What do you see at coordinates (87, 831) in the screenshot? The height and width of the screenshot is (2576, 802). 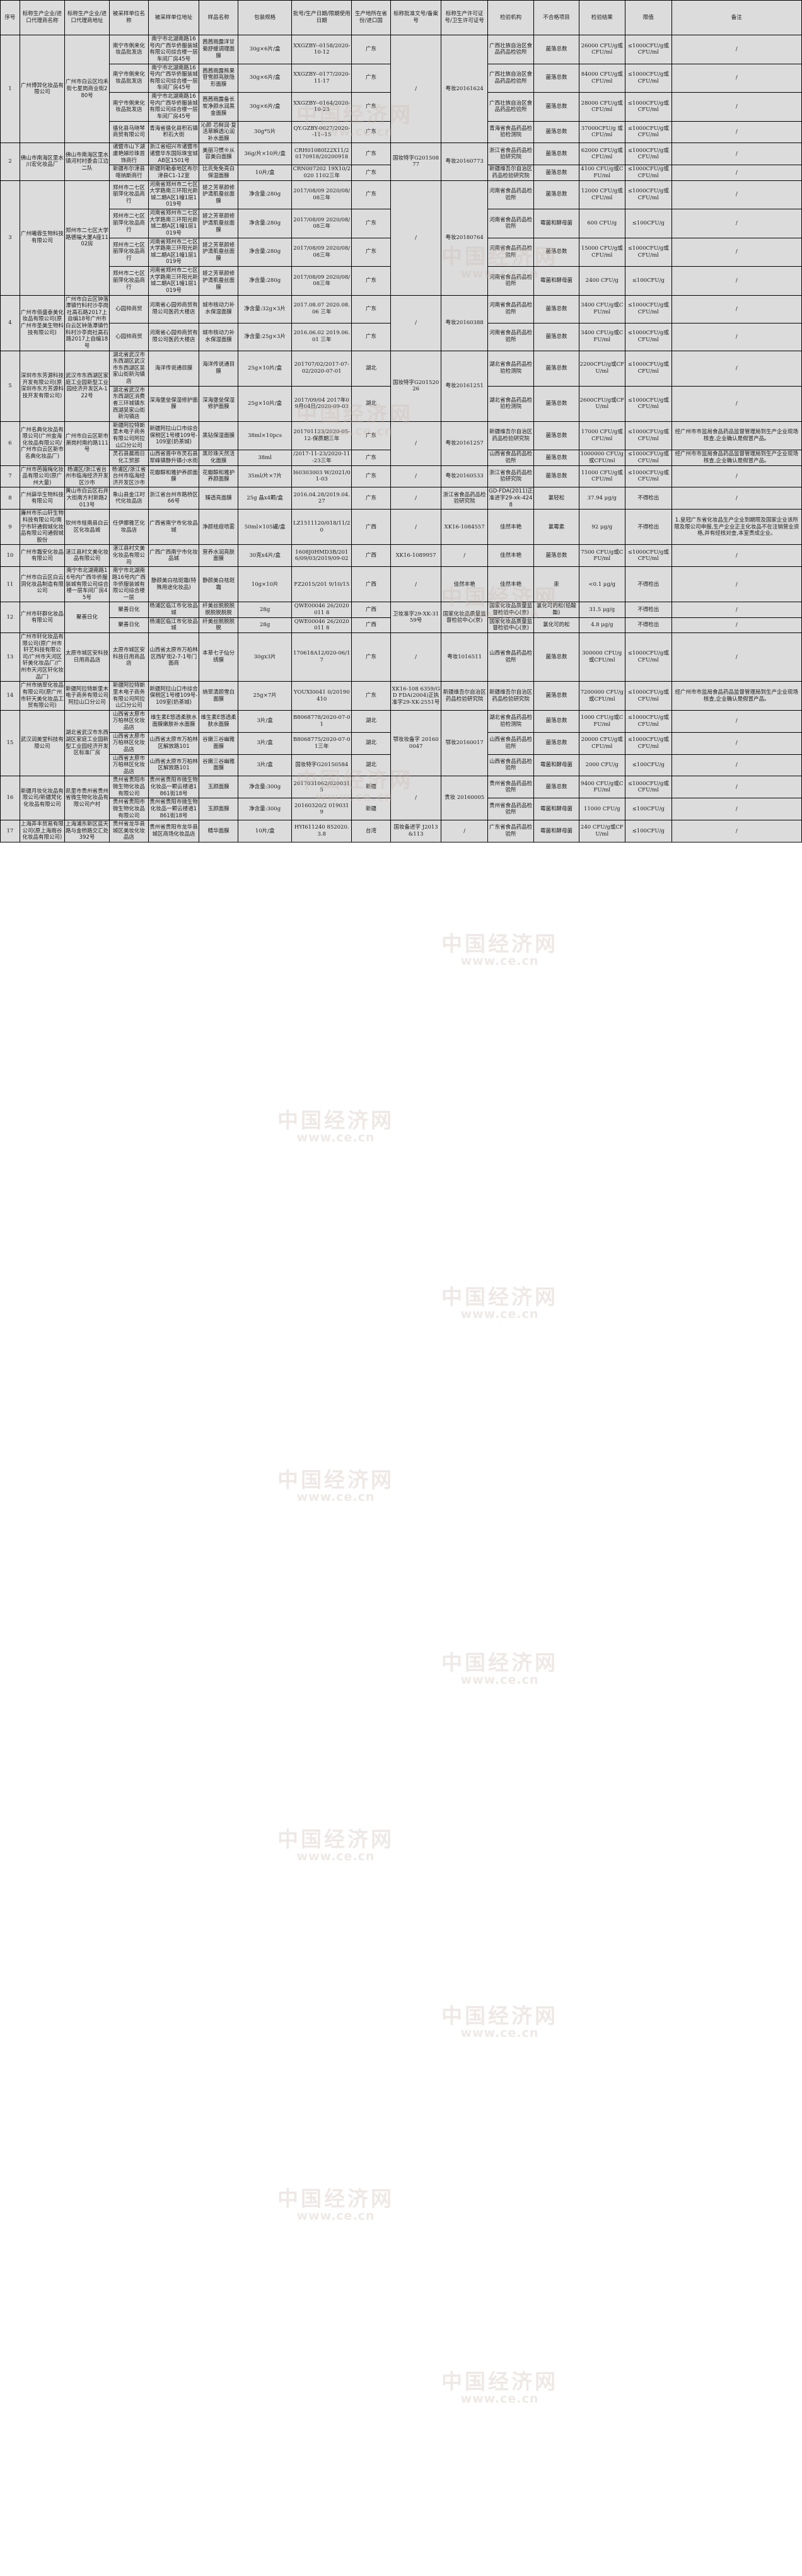 I see `cell-maker-address: 上海浦东新区蓝天路与金桥路交汇处392号` at bounding box center [87, 831].